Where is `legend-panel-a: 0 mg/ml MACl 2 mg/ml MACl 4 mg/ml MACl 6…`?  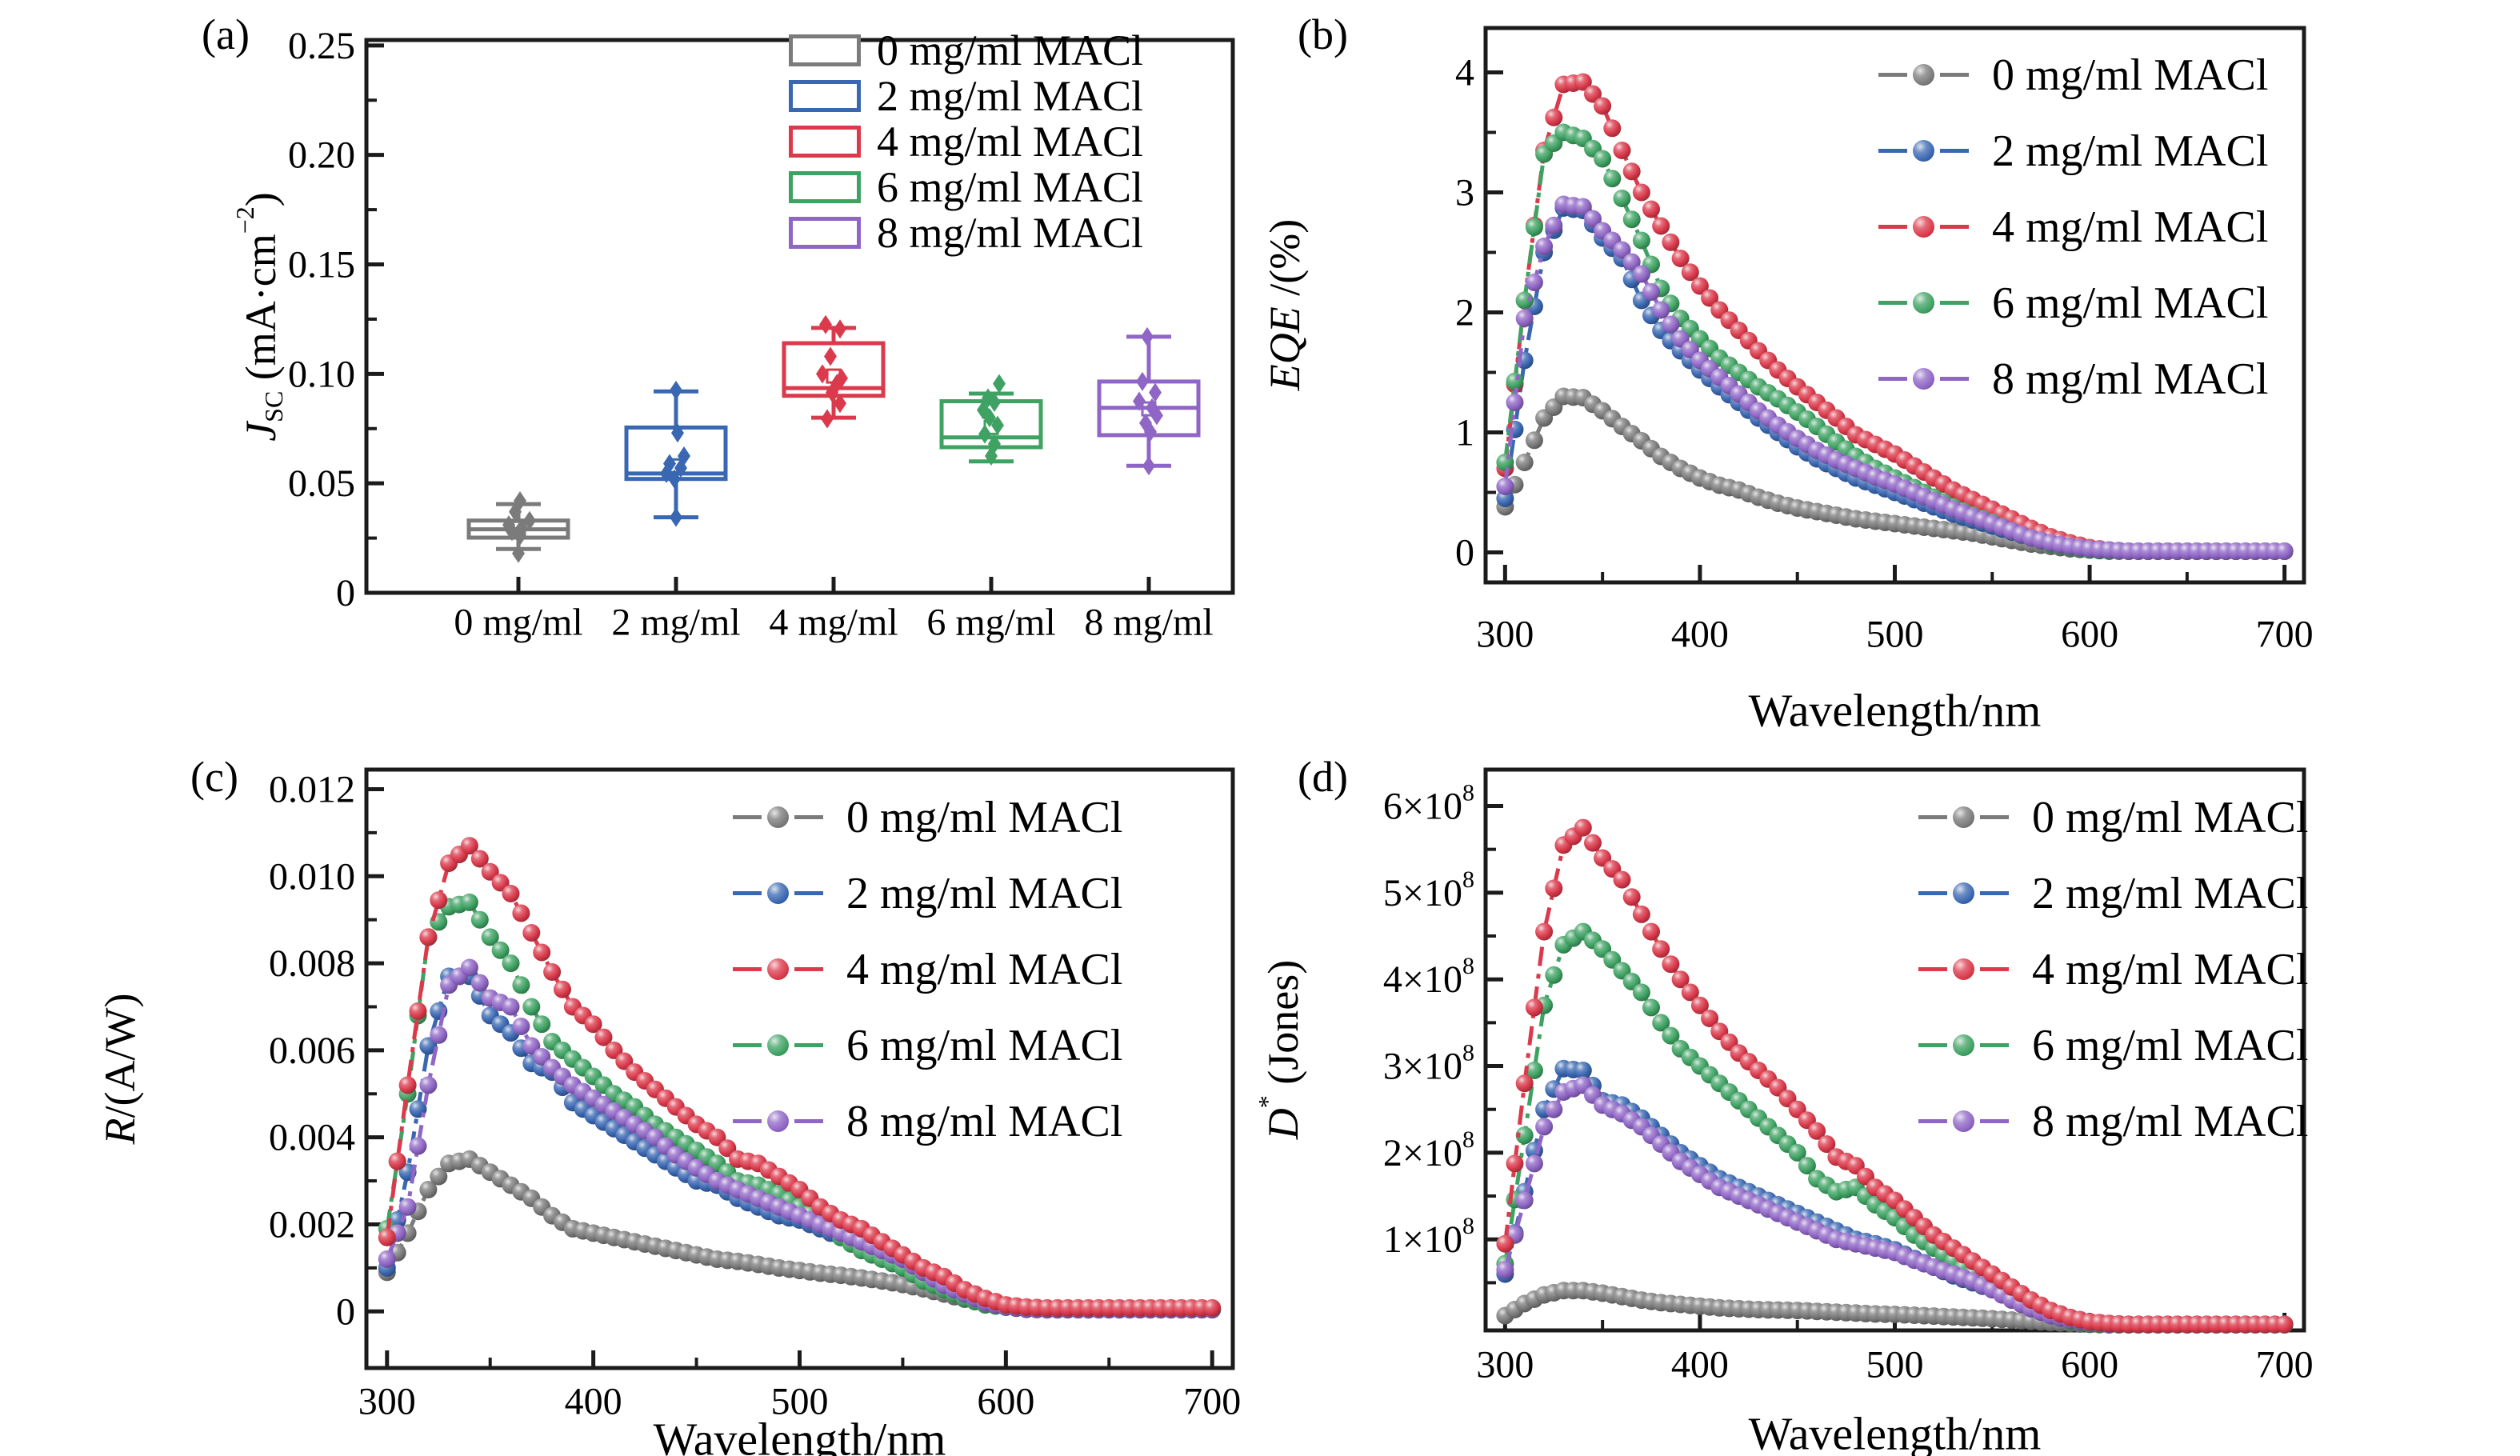
legend-panel-a: 0 mg/ml MACl 2 mg/ml MACl 4 mg/ml MACl 6… is located at coordinates (966, 141).